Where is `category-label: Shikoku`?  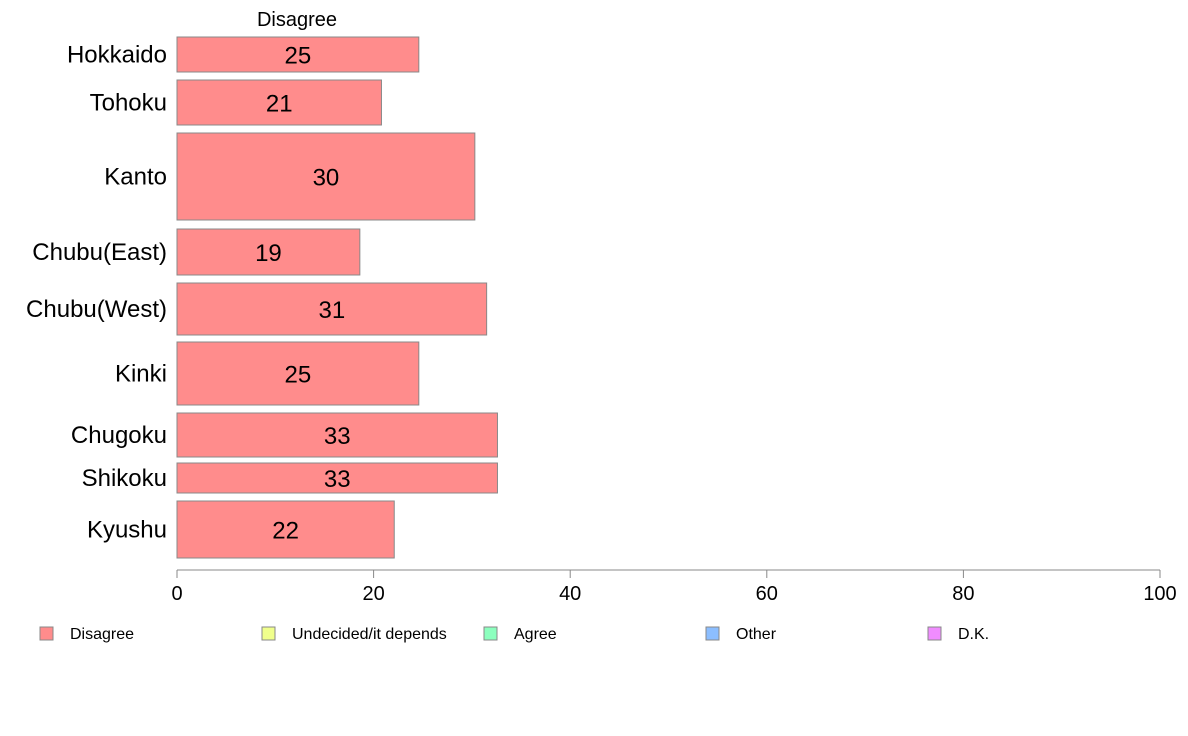
category-label: Shikoku is located at coordinates (124, 478).